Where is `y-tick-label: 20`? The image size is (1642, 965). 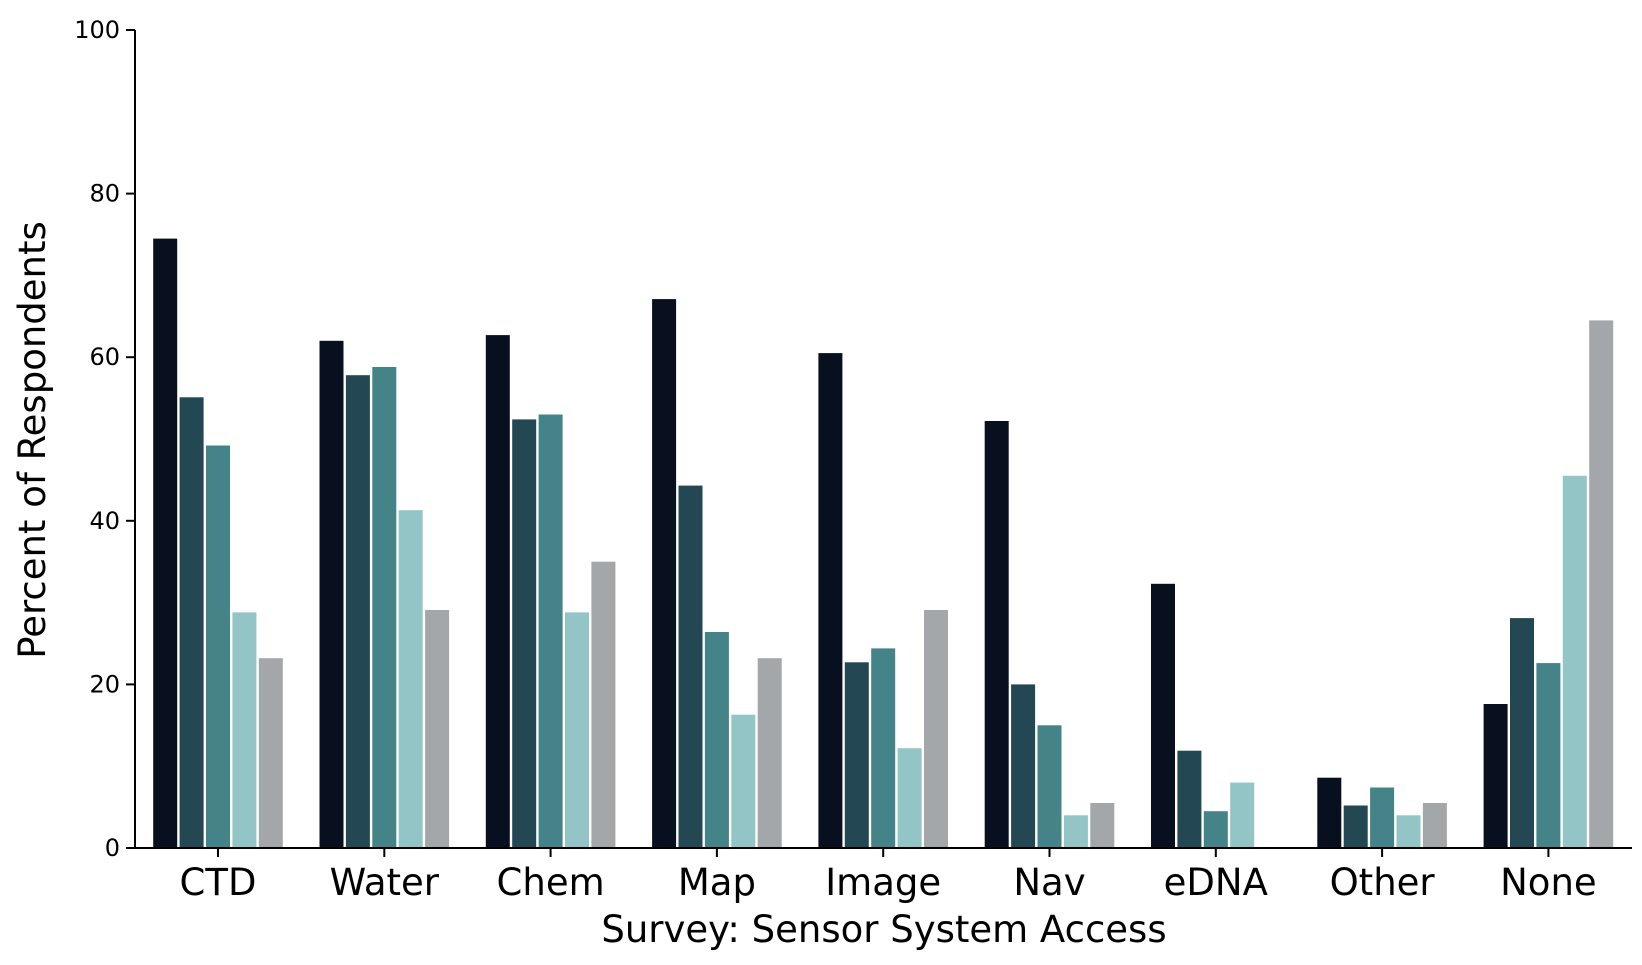 y-tick-label: 20 is located at coordinates (104, 684).